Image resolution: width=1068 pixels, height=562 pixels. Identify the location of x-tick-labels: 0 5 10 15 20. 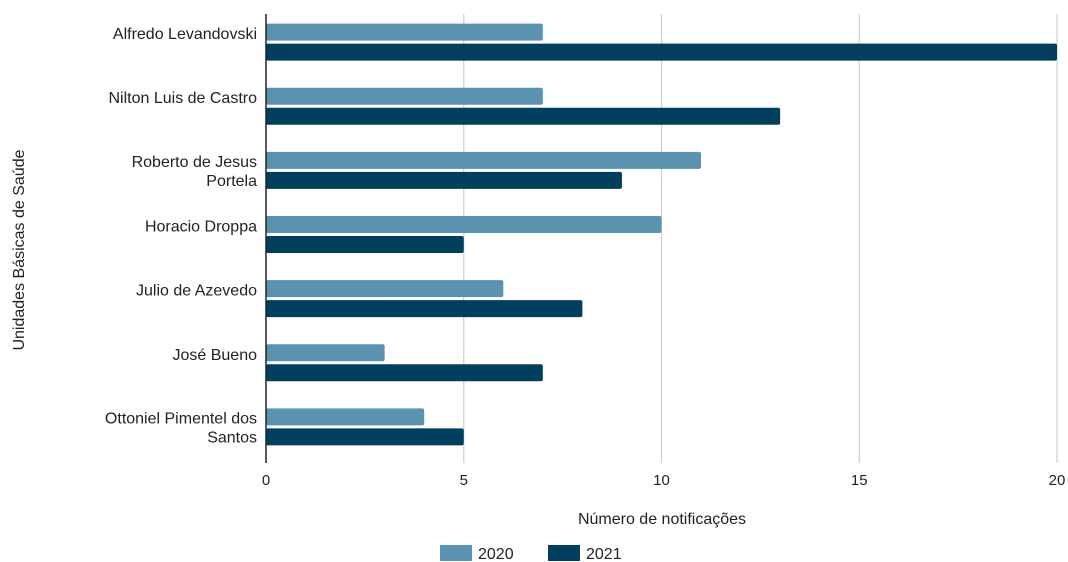
(664, 480).